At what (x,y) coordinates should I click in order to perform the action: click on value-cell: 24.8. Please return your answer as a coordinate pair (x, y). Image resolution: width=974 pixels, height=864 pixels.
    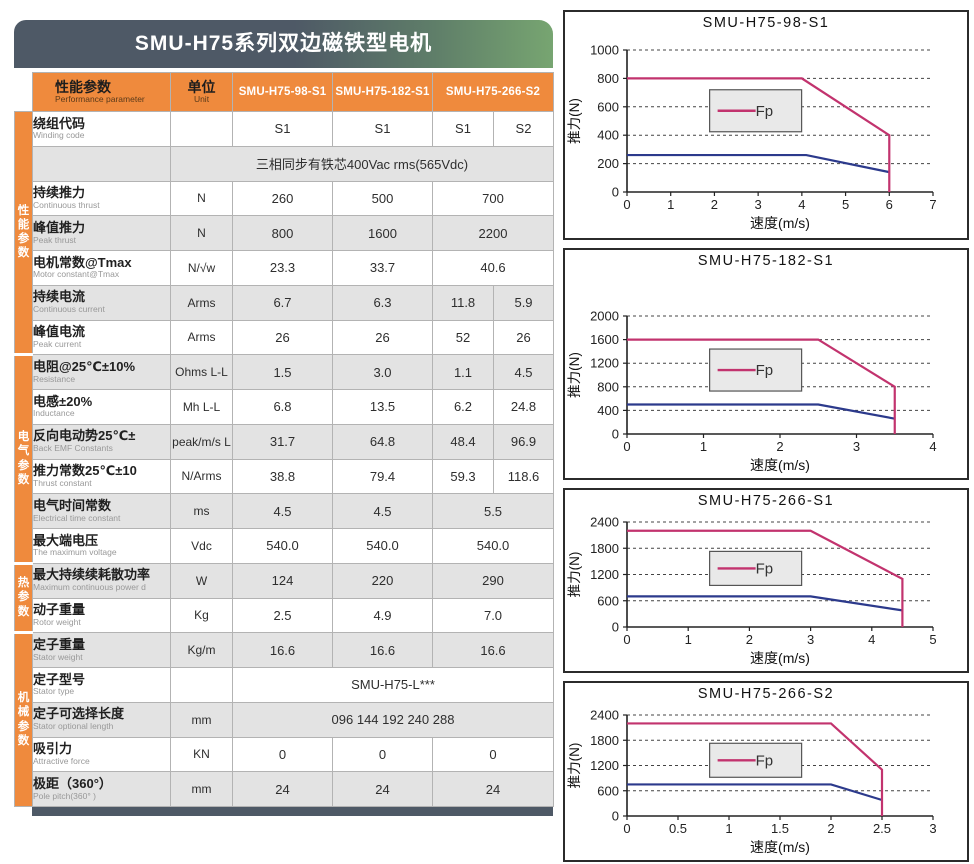
    Looking at the image, I should click on (523, 407).